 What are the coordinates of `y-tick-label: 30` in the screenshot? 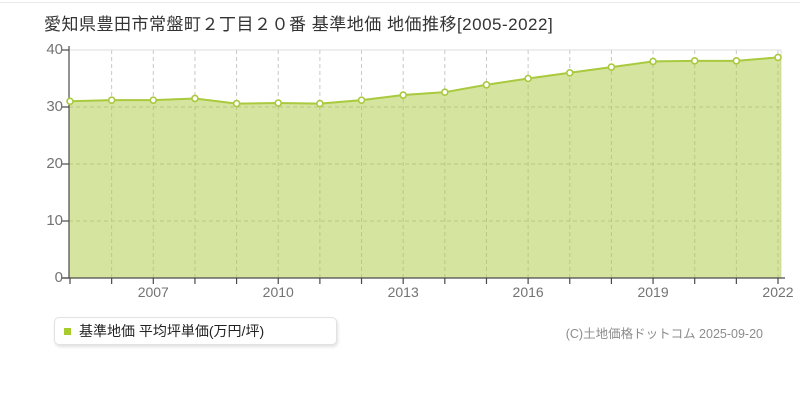 It's located at (54, 106).